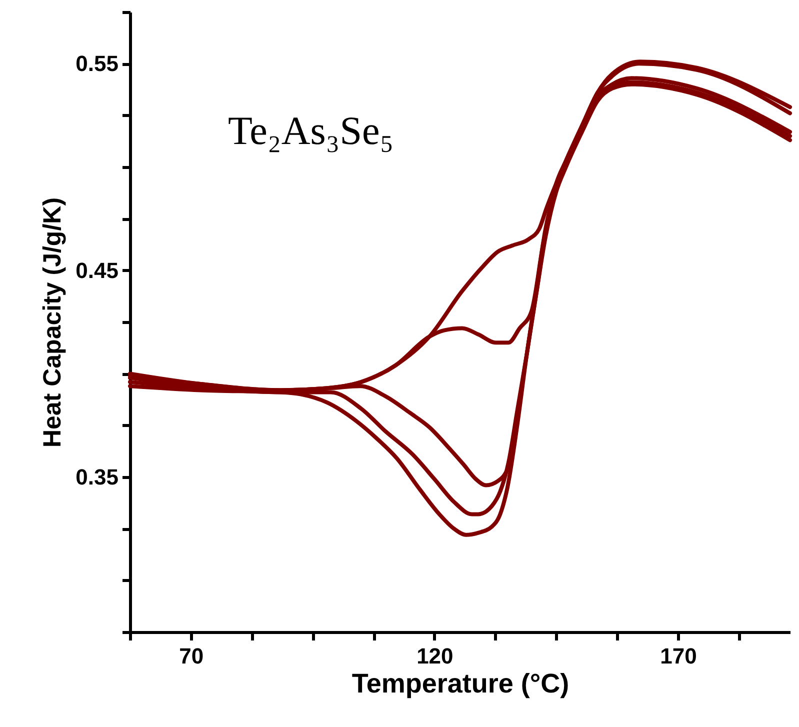  What do you see at coordinates (52, 322) in the screenshot?
I see `y-axis-title: Heat Capacity (J/g/K)` at bounding box center [52, 322].